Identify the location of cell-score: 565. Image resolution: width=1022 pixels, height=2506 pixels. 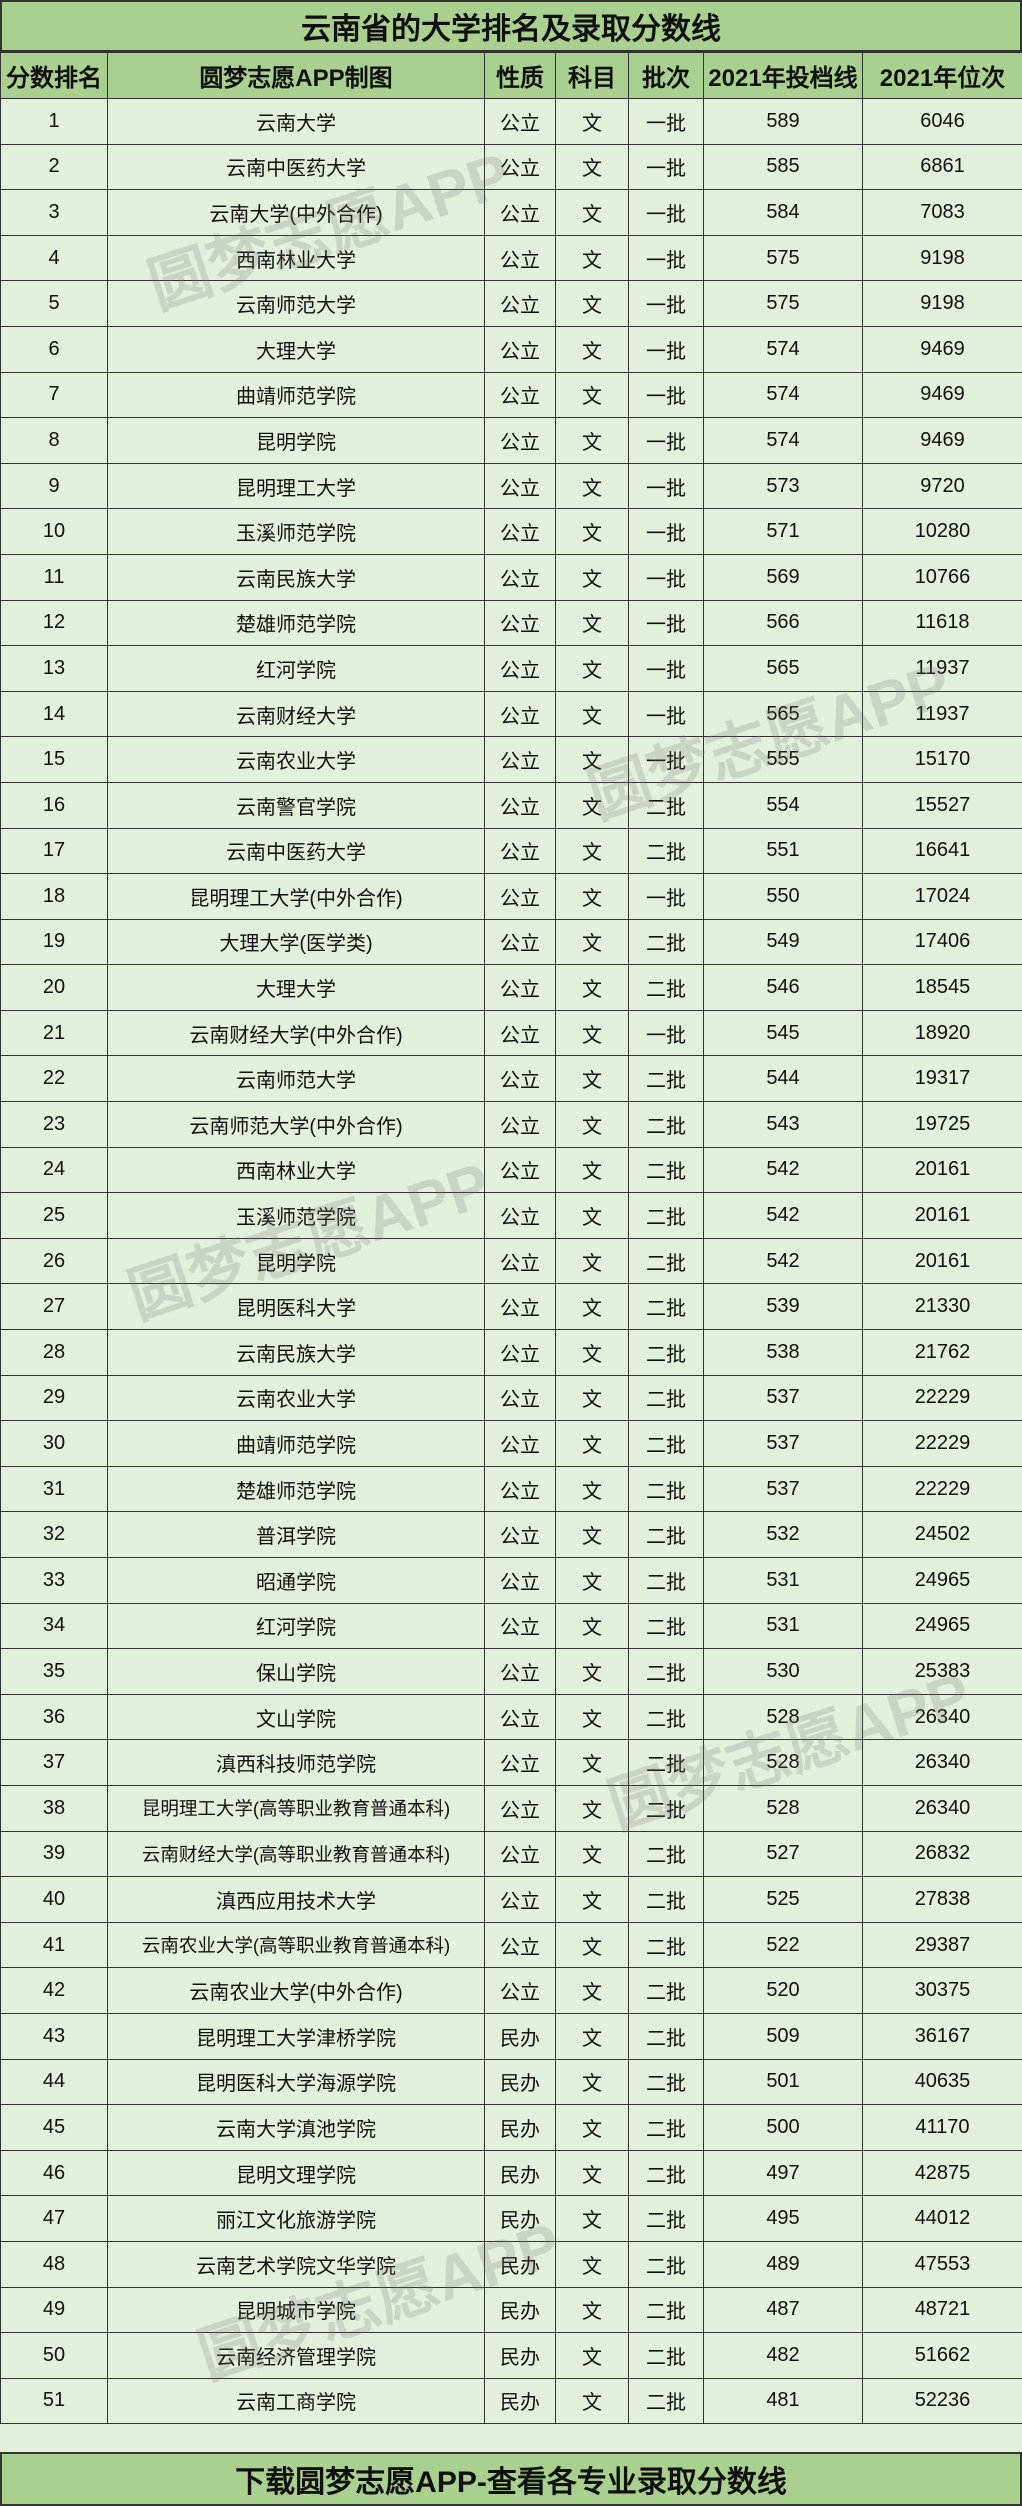
(783, 668).